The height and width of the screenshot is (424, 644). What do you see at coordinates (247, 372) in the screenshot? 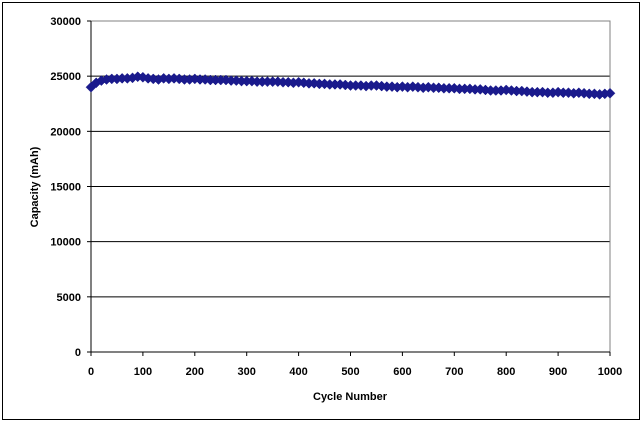
I see `x-tick-label: 300` at bounding box center [247, 372].